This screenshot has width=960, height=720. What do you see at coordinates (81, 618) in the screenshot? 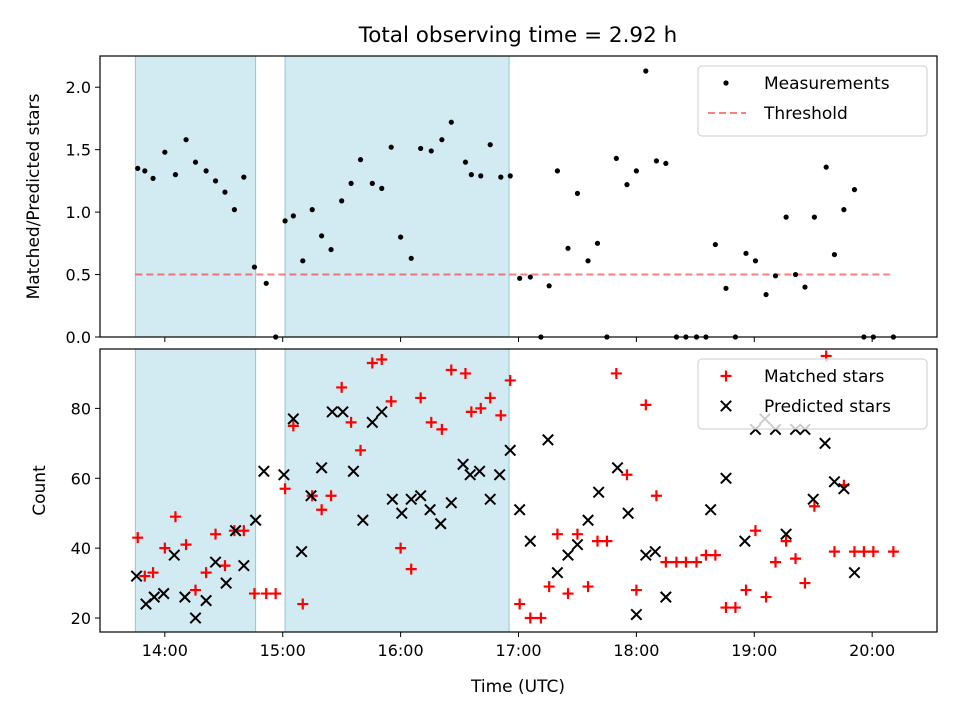
I see `count-ytick-label: 20` at bounding box center [81, 618].